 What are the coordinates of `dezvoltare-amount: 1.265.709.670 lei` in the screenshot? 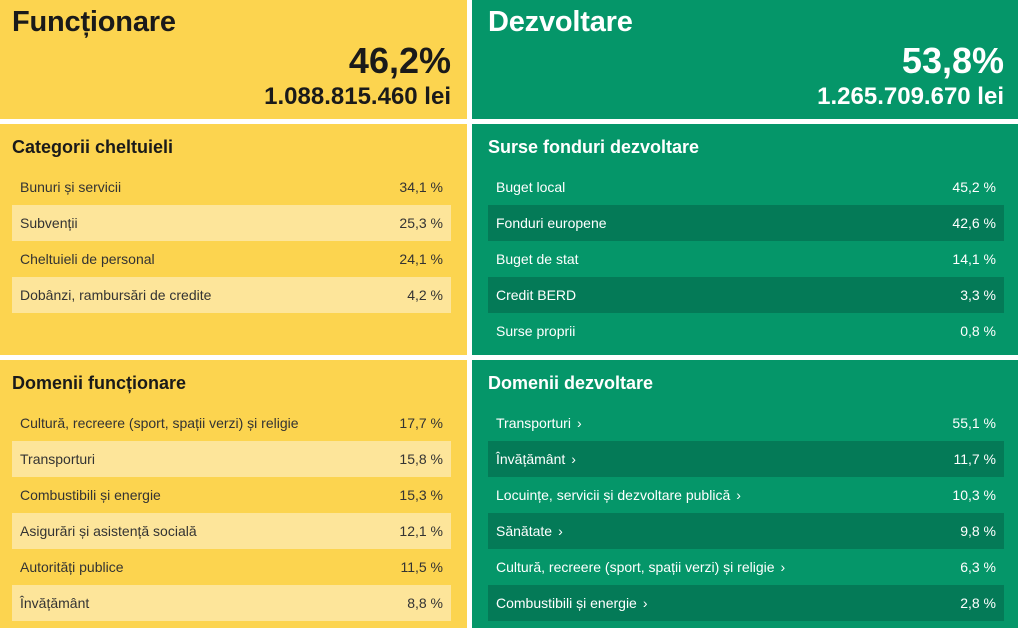 It's located at (910, 96).